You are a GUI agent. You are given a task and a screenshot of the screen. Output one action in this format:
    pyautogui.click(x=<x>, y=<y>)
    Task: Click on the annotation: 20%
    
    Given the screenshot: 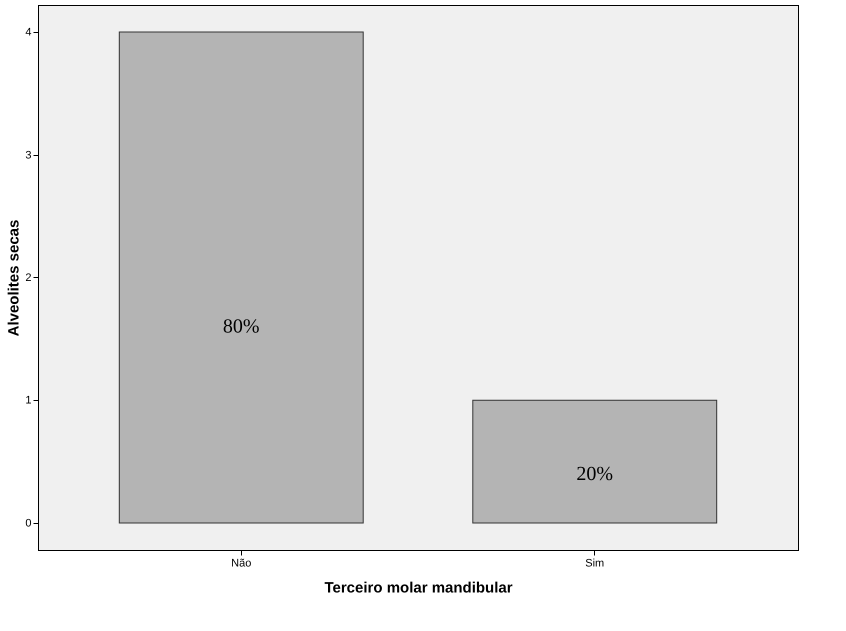 What is the action you would take?
    pyautogui.click(x=595, y=473)
    